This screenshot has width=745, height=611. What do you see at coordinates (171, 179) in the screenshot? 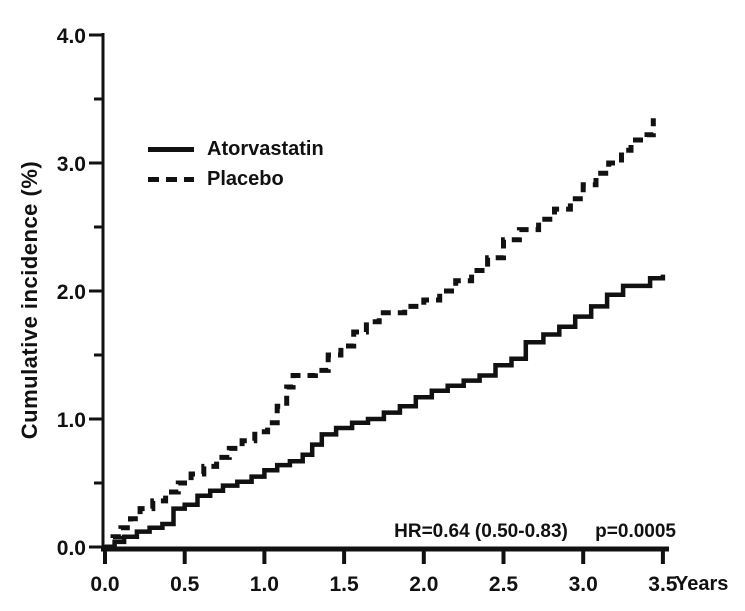
I see `dashed-line-swatch` at bounding box center [171, 179].